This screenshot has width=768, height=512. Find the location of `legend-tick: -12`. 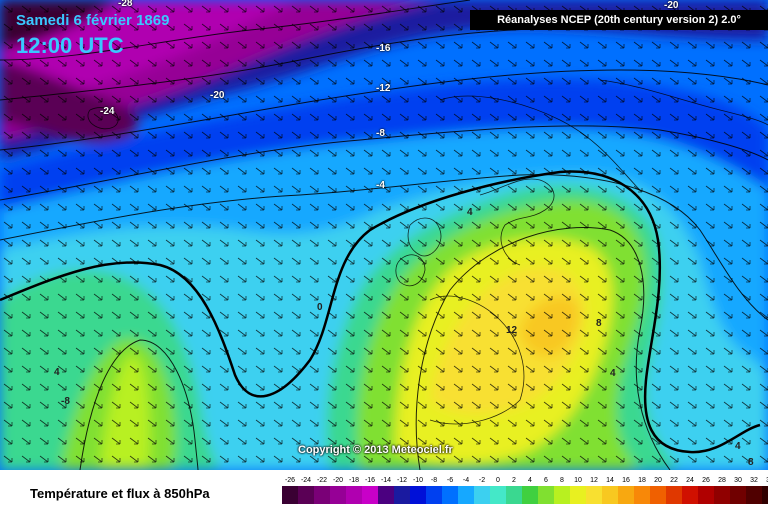

legend-tick: -12 is located at coordinates (402, 480).